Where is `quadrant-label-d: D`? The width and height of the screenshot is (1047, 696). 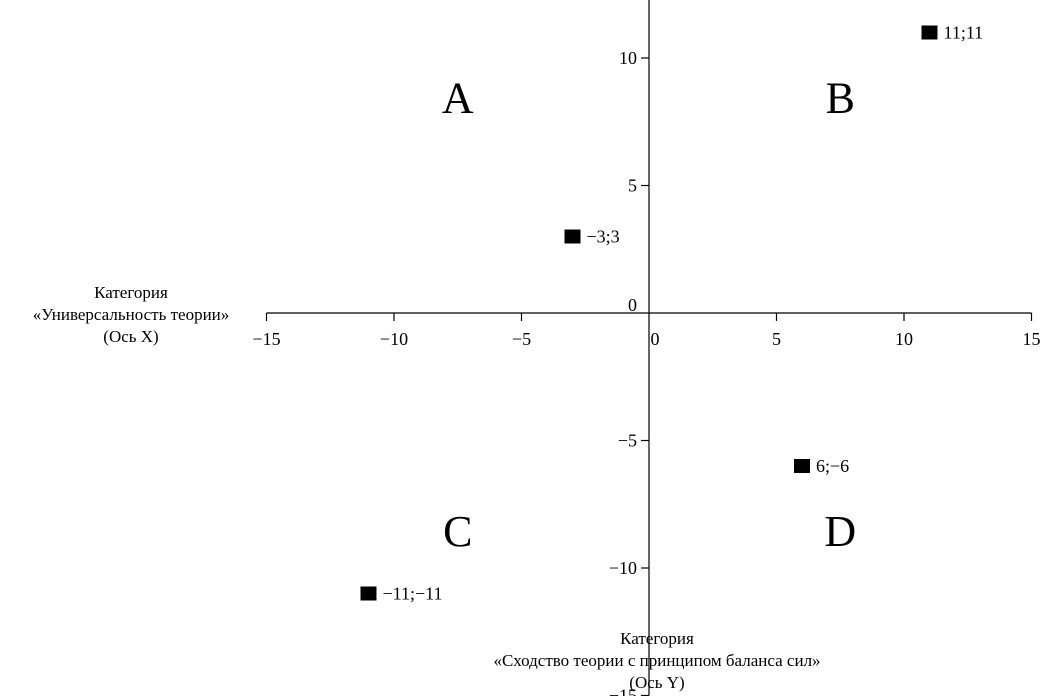
quadrant-label-d: D is located at coordinates (840, 531).